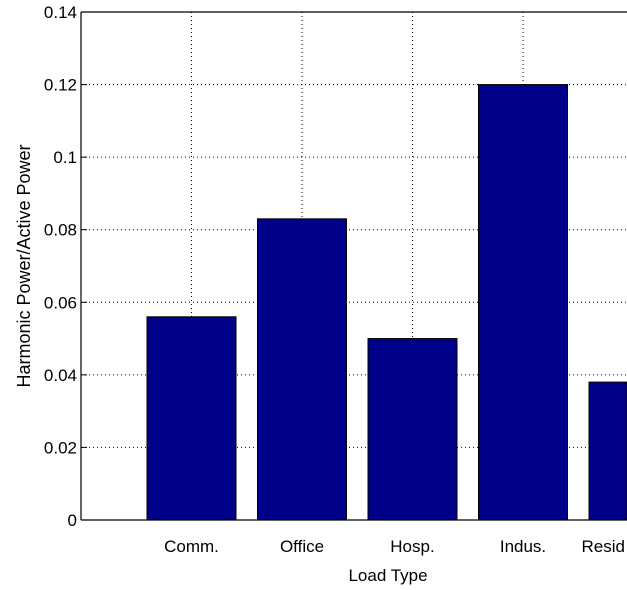  What do you see at coordinates (60, 447) in the screenshot?
I see `y-tick-label: 0.02` at bounding box center [60, 447].